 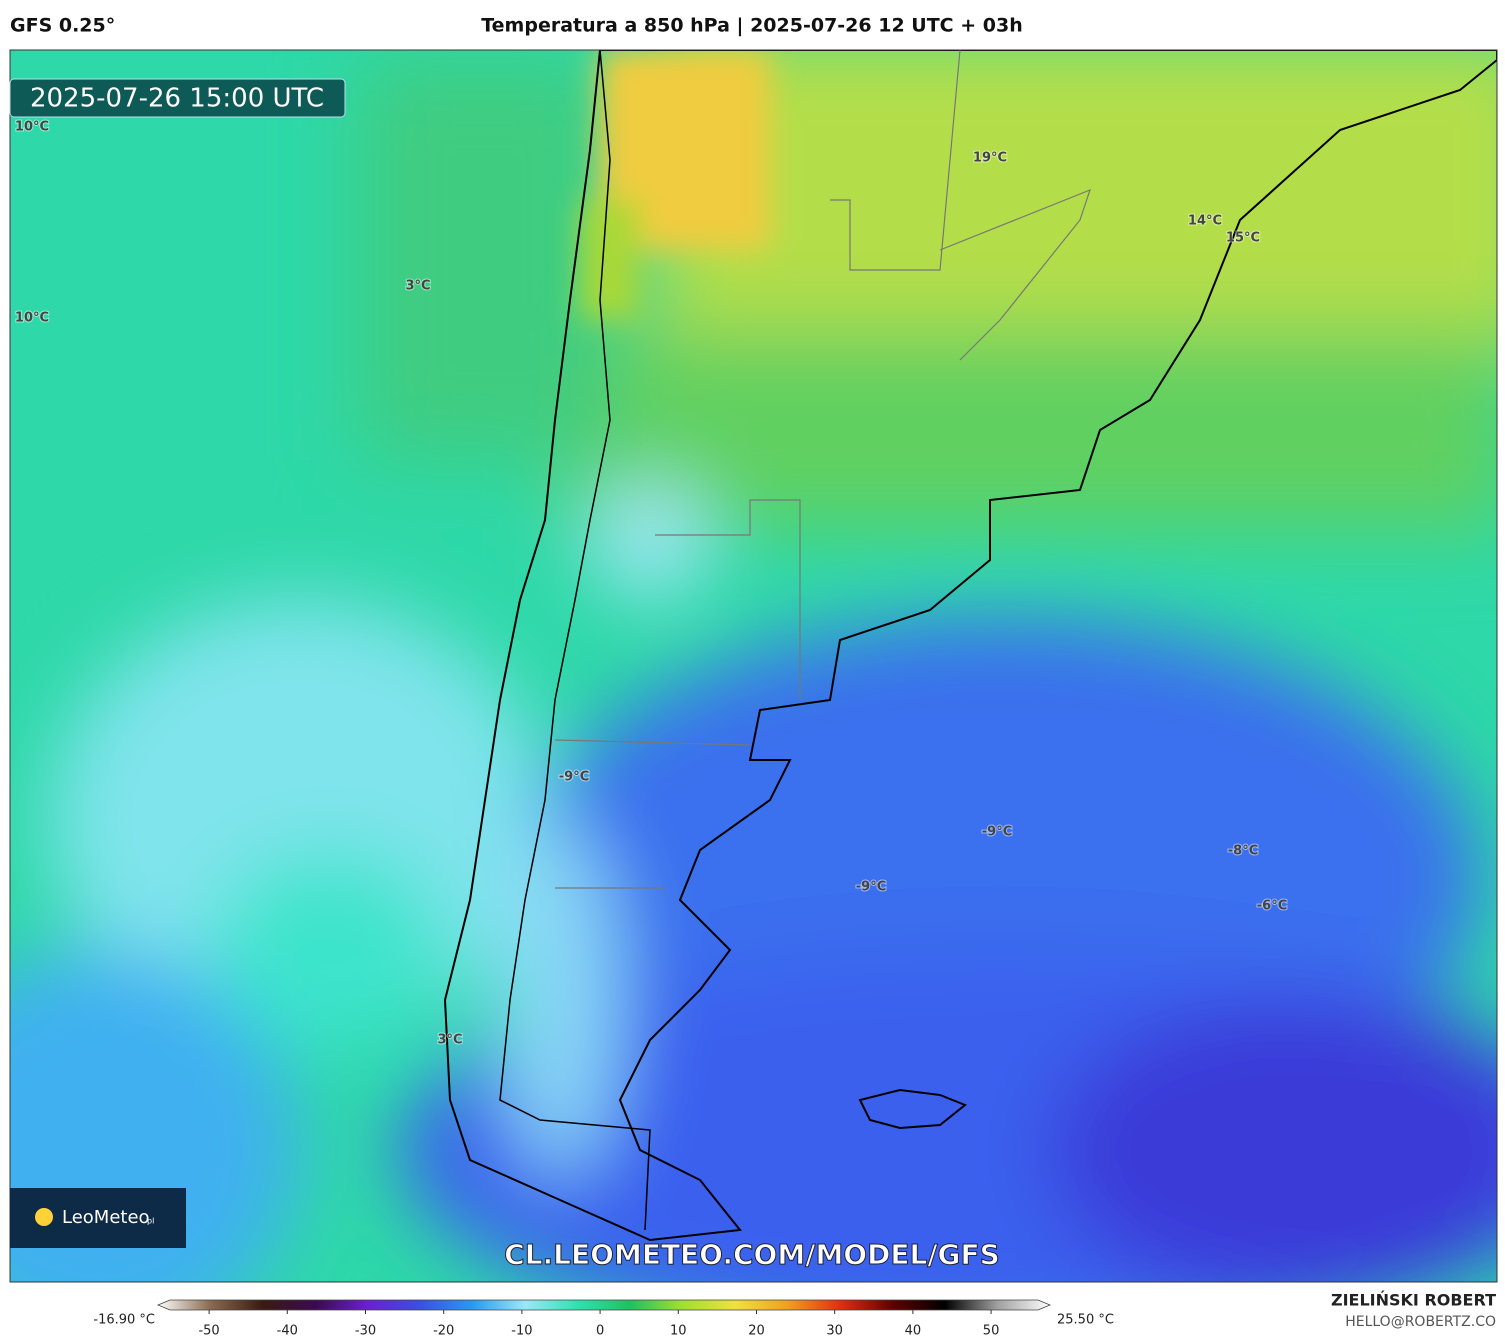 What do you see at coordinates (604, 1305) in the screenshot?
I see `colorbar-bar` at bounding box center [604, 1305].